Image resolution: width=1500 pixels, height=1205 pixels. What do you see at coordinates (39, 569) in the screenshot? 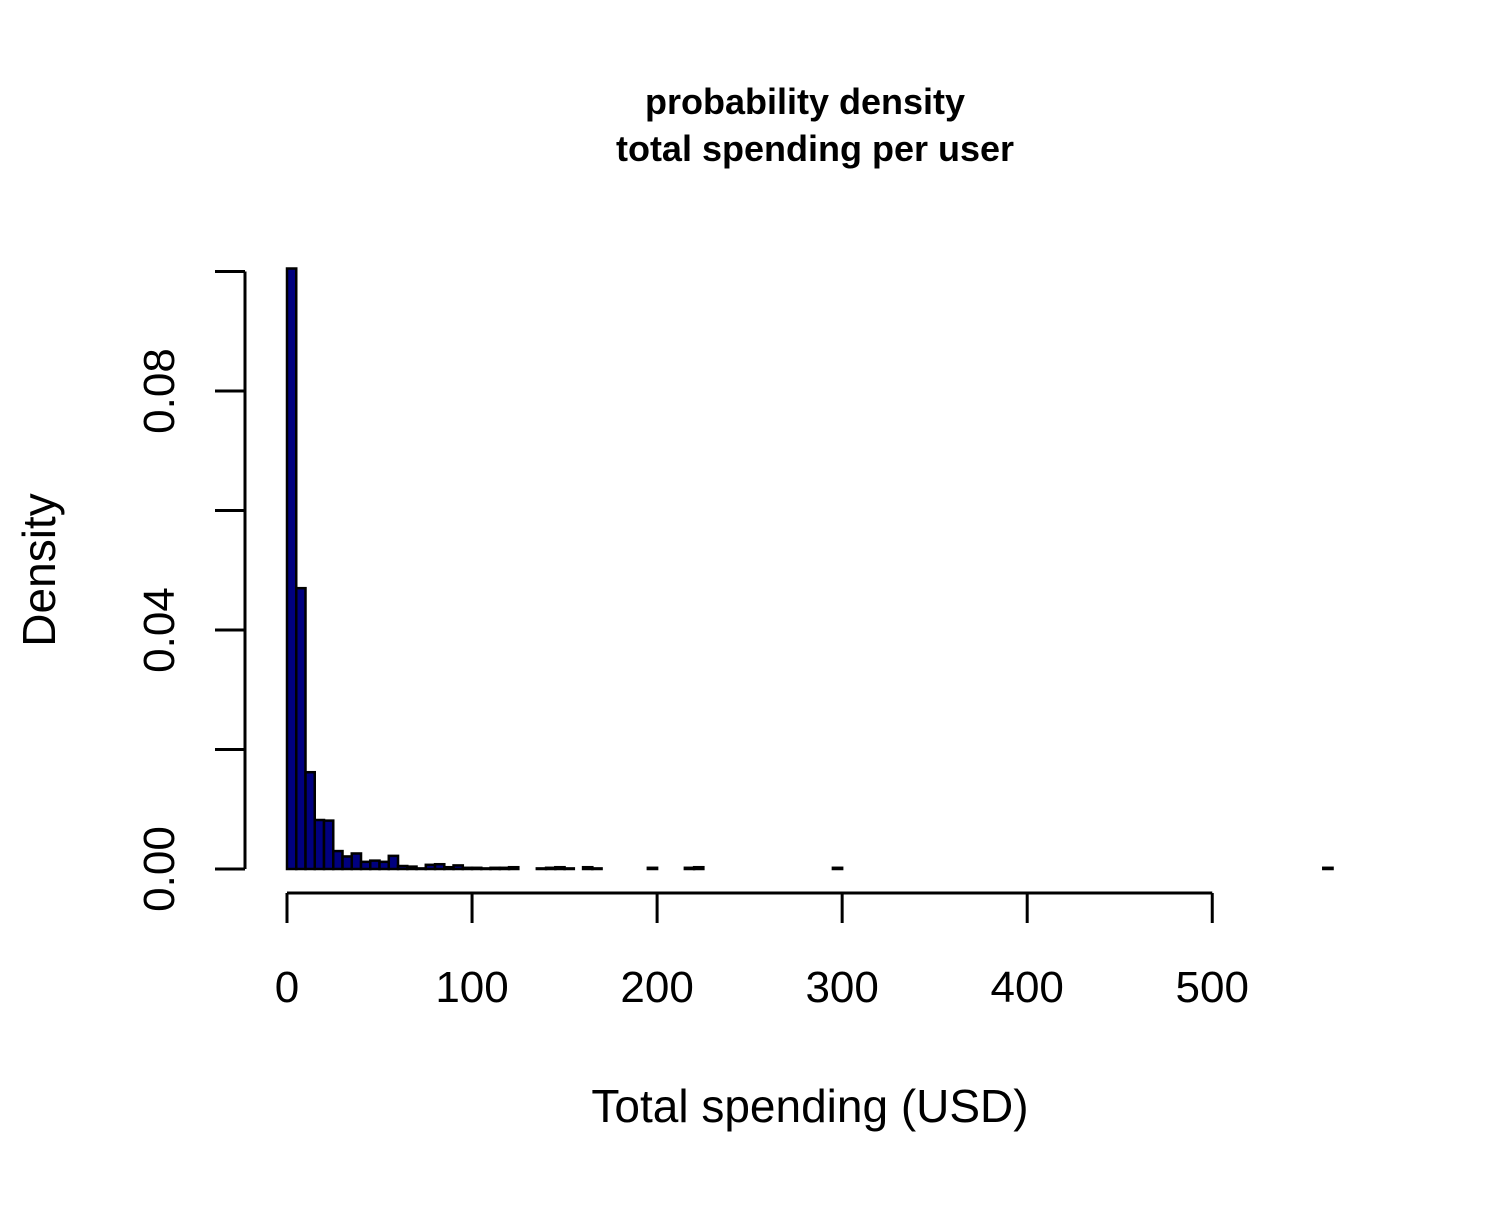
I see `y-axis-label: Density` at bounding box center [39, 569].